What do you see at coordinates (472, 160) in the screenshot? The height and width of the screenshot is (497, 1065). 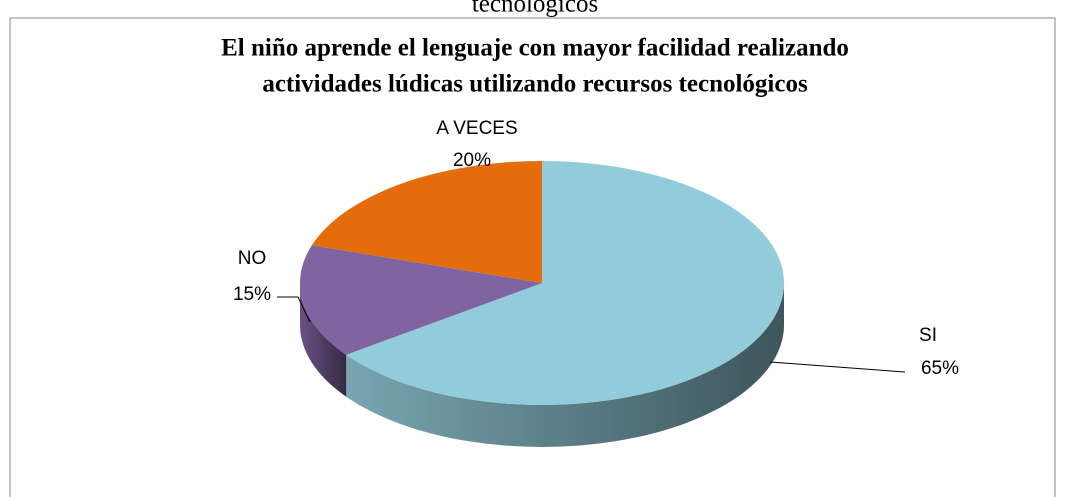 I see `data-label-value: 20%` at bounding box center [472, 160].